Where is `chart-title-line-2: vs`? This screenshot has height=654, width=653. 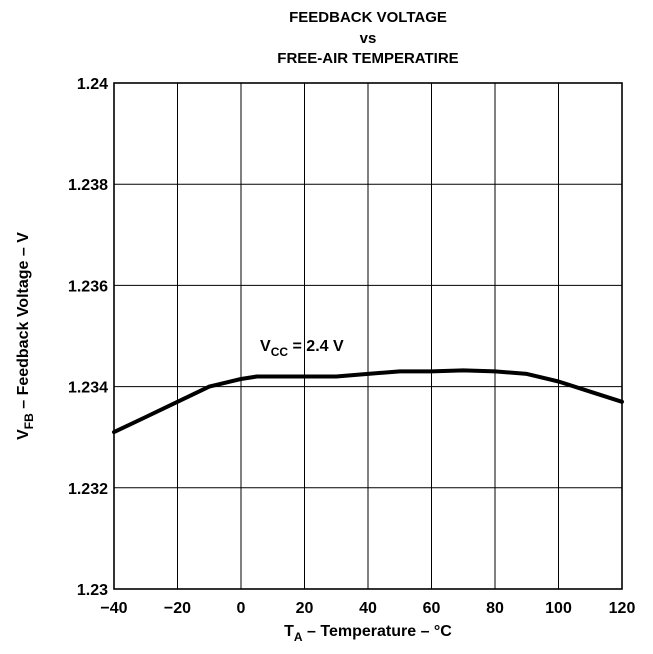 chart-title-line-2: vs is located at coordinates (368, 38).